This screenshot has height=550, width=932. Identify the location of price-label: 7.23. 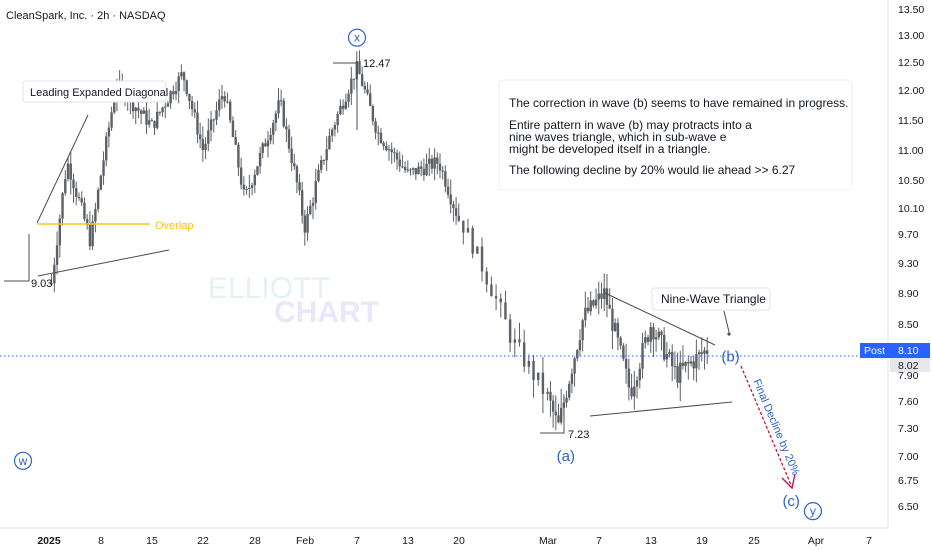
(578, 435).